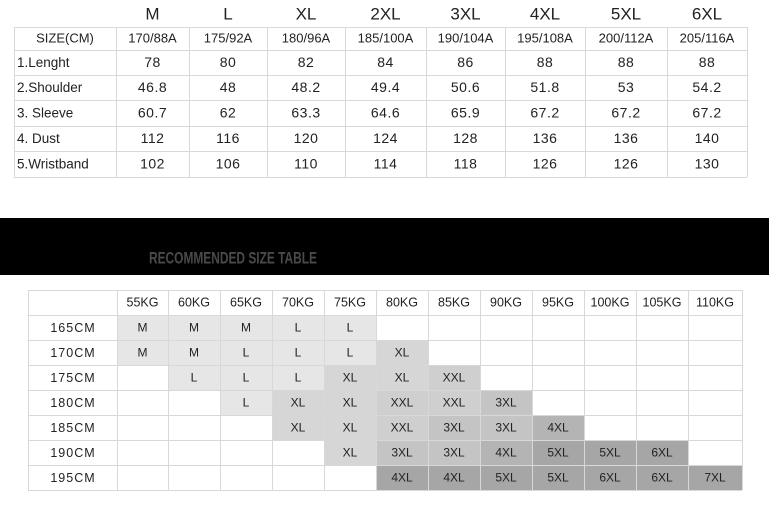 This screenshot has height=529, width=769. What do you see at coordinates (72, 378) in the screenshot?
I see `height-label: 175CM` at bounding box center [72, 378].